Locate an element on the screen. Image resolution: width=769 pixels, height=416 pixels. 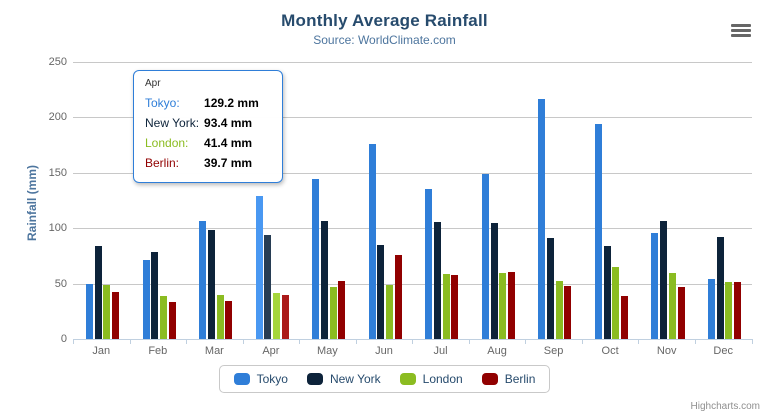
bar-london-jan is located at coordinates (107, 311).